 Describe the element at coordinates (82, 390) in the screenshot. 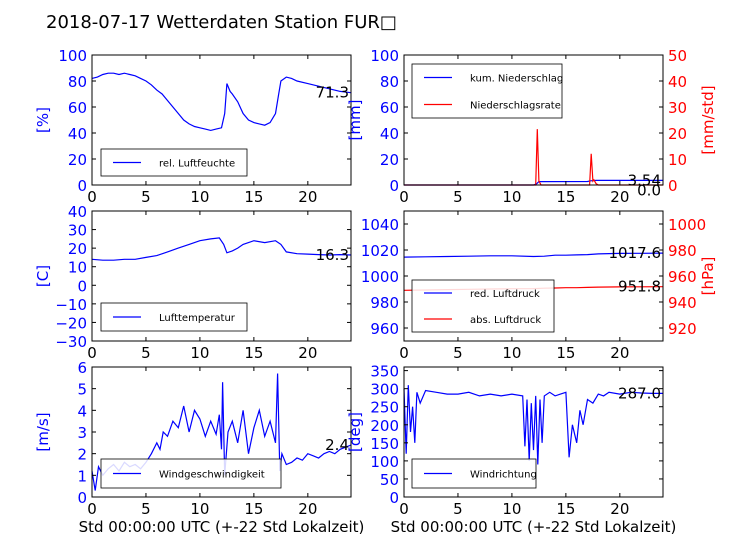

I see `y-tick-label: 5` at that location.